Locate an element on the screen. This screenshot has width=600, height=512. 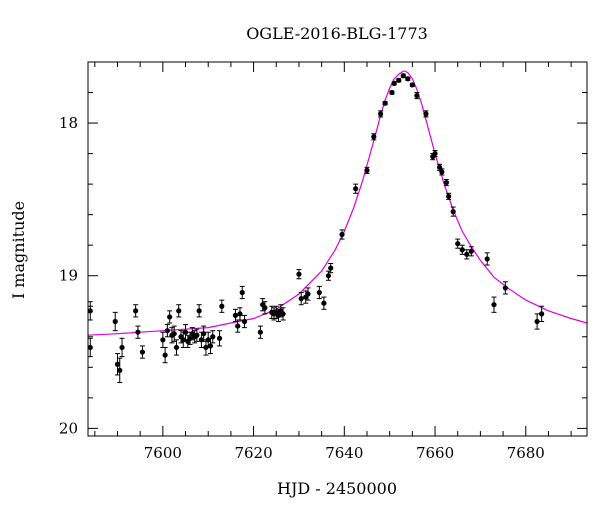
x-tick-labels: 7600 7620 7640 7660 7680 is located at coordinates (344, 453).